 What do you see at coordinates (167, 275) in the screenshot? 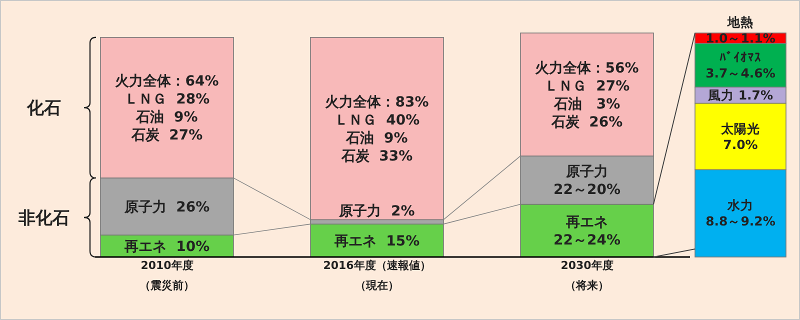
I see `x-tick-label: 2010年度（震災前）` at bounding box center [167, 275].